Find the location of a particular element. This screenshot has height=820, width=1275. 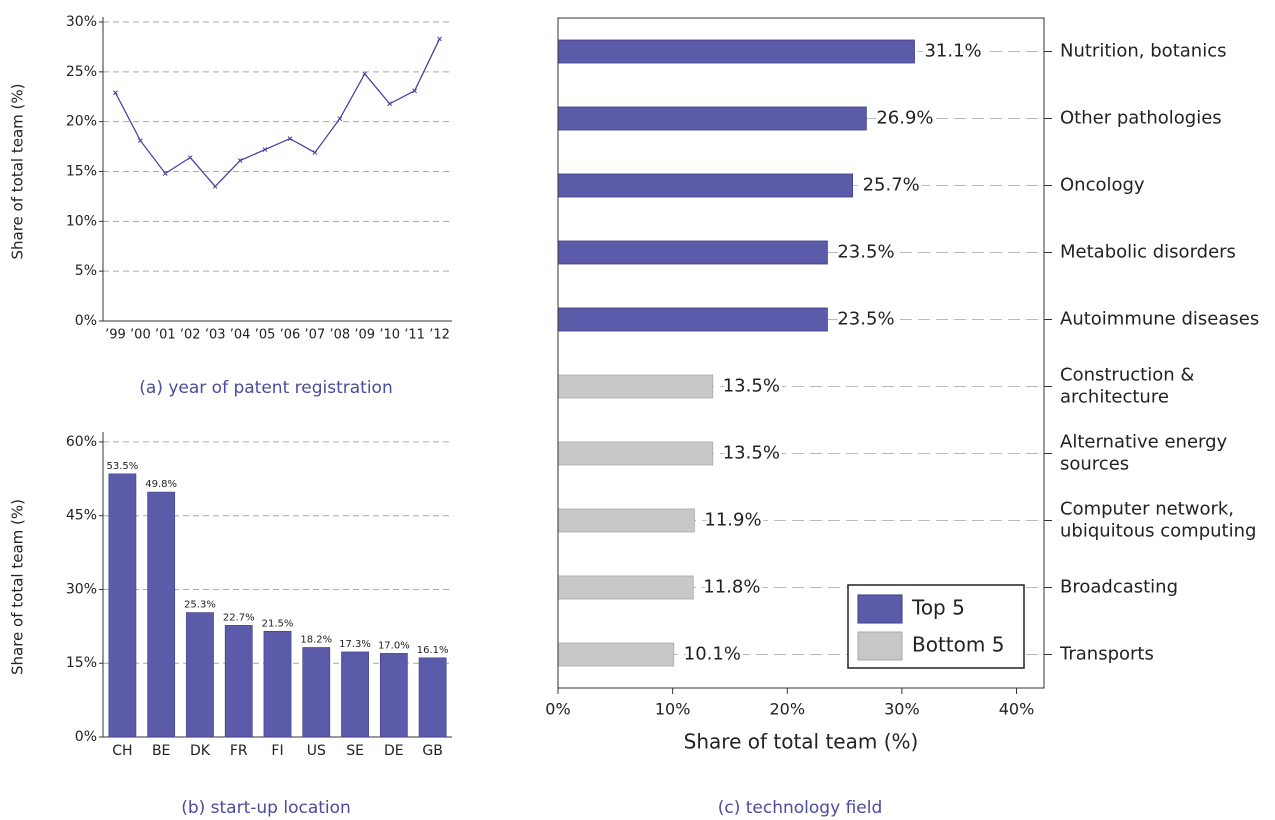

x-tick-label: ’08 is located at coordinates (339, 335).